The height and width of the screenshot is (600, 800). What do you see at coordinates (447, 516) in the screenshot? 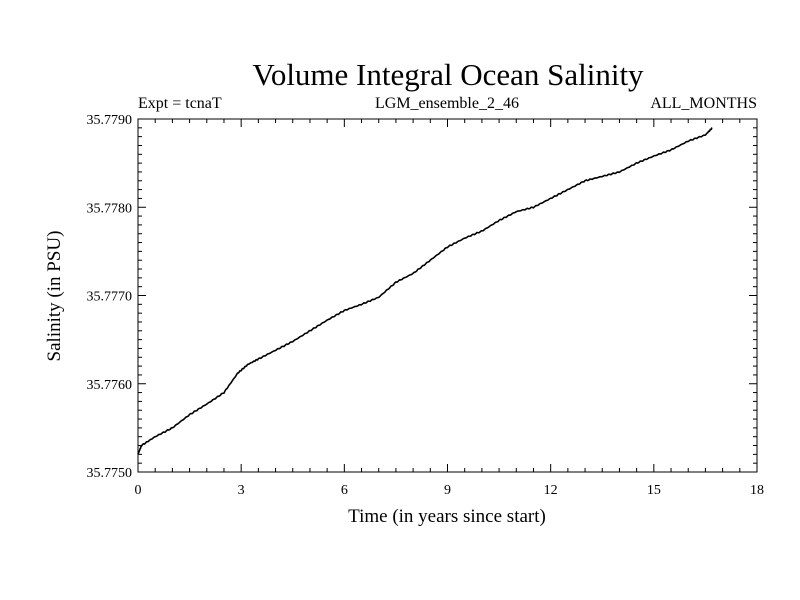
I see `x-axis-label: Time (in years since start)` at bounding box center [447, 516].